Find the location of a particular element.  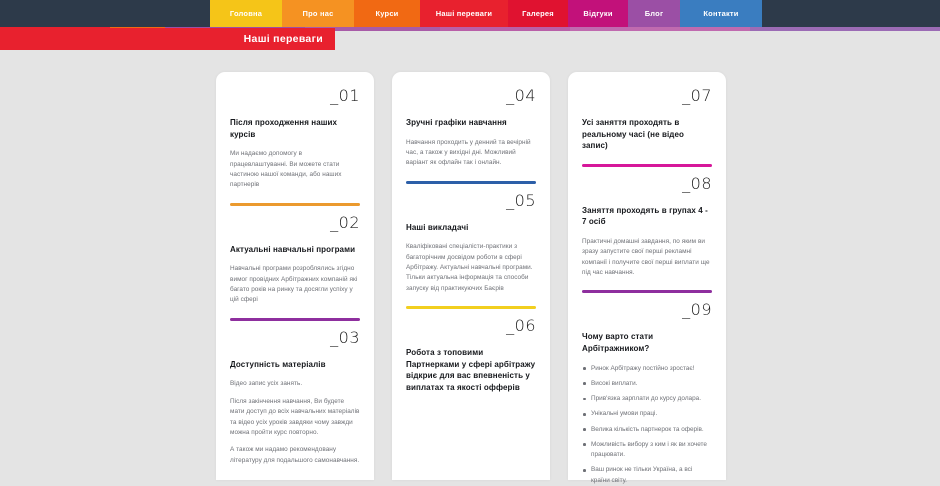

advantage-heading: Після проходження наших курсів is located at coordinates (284, 128).